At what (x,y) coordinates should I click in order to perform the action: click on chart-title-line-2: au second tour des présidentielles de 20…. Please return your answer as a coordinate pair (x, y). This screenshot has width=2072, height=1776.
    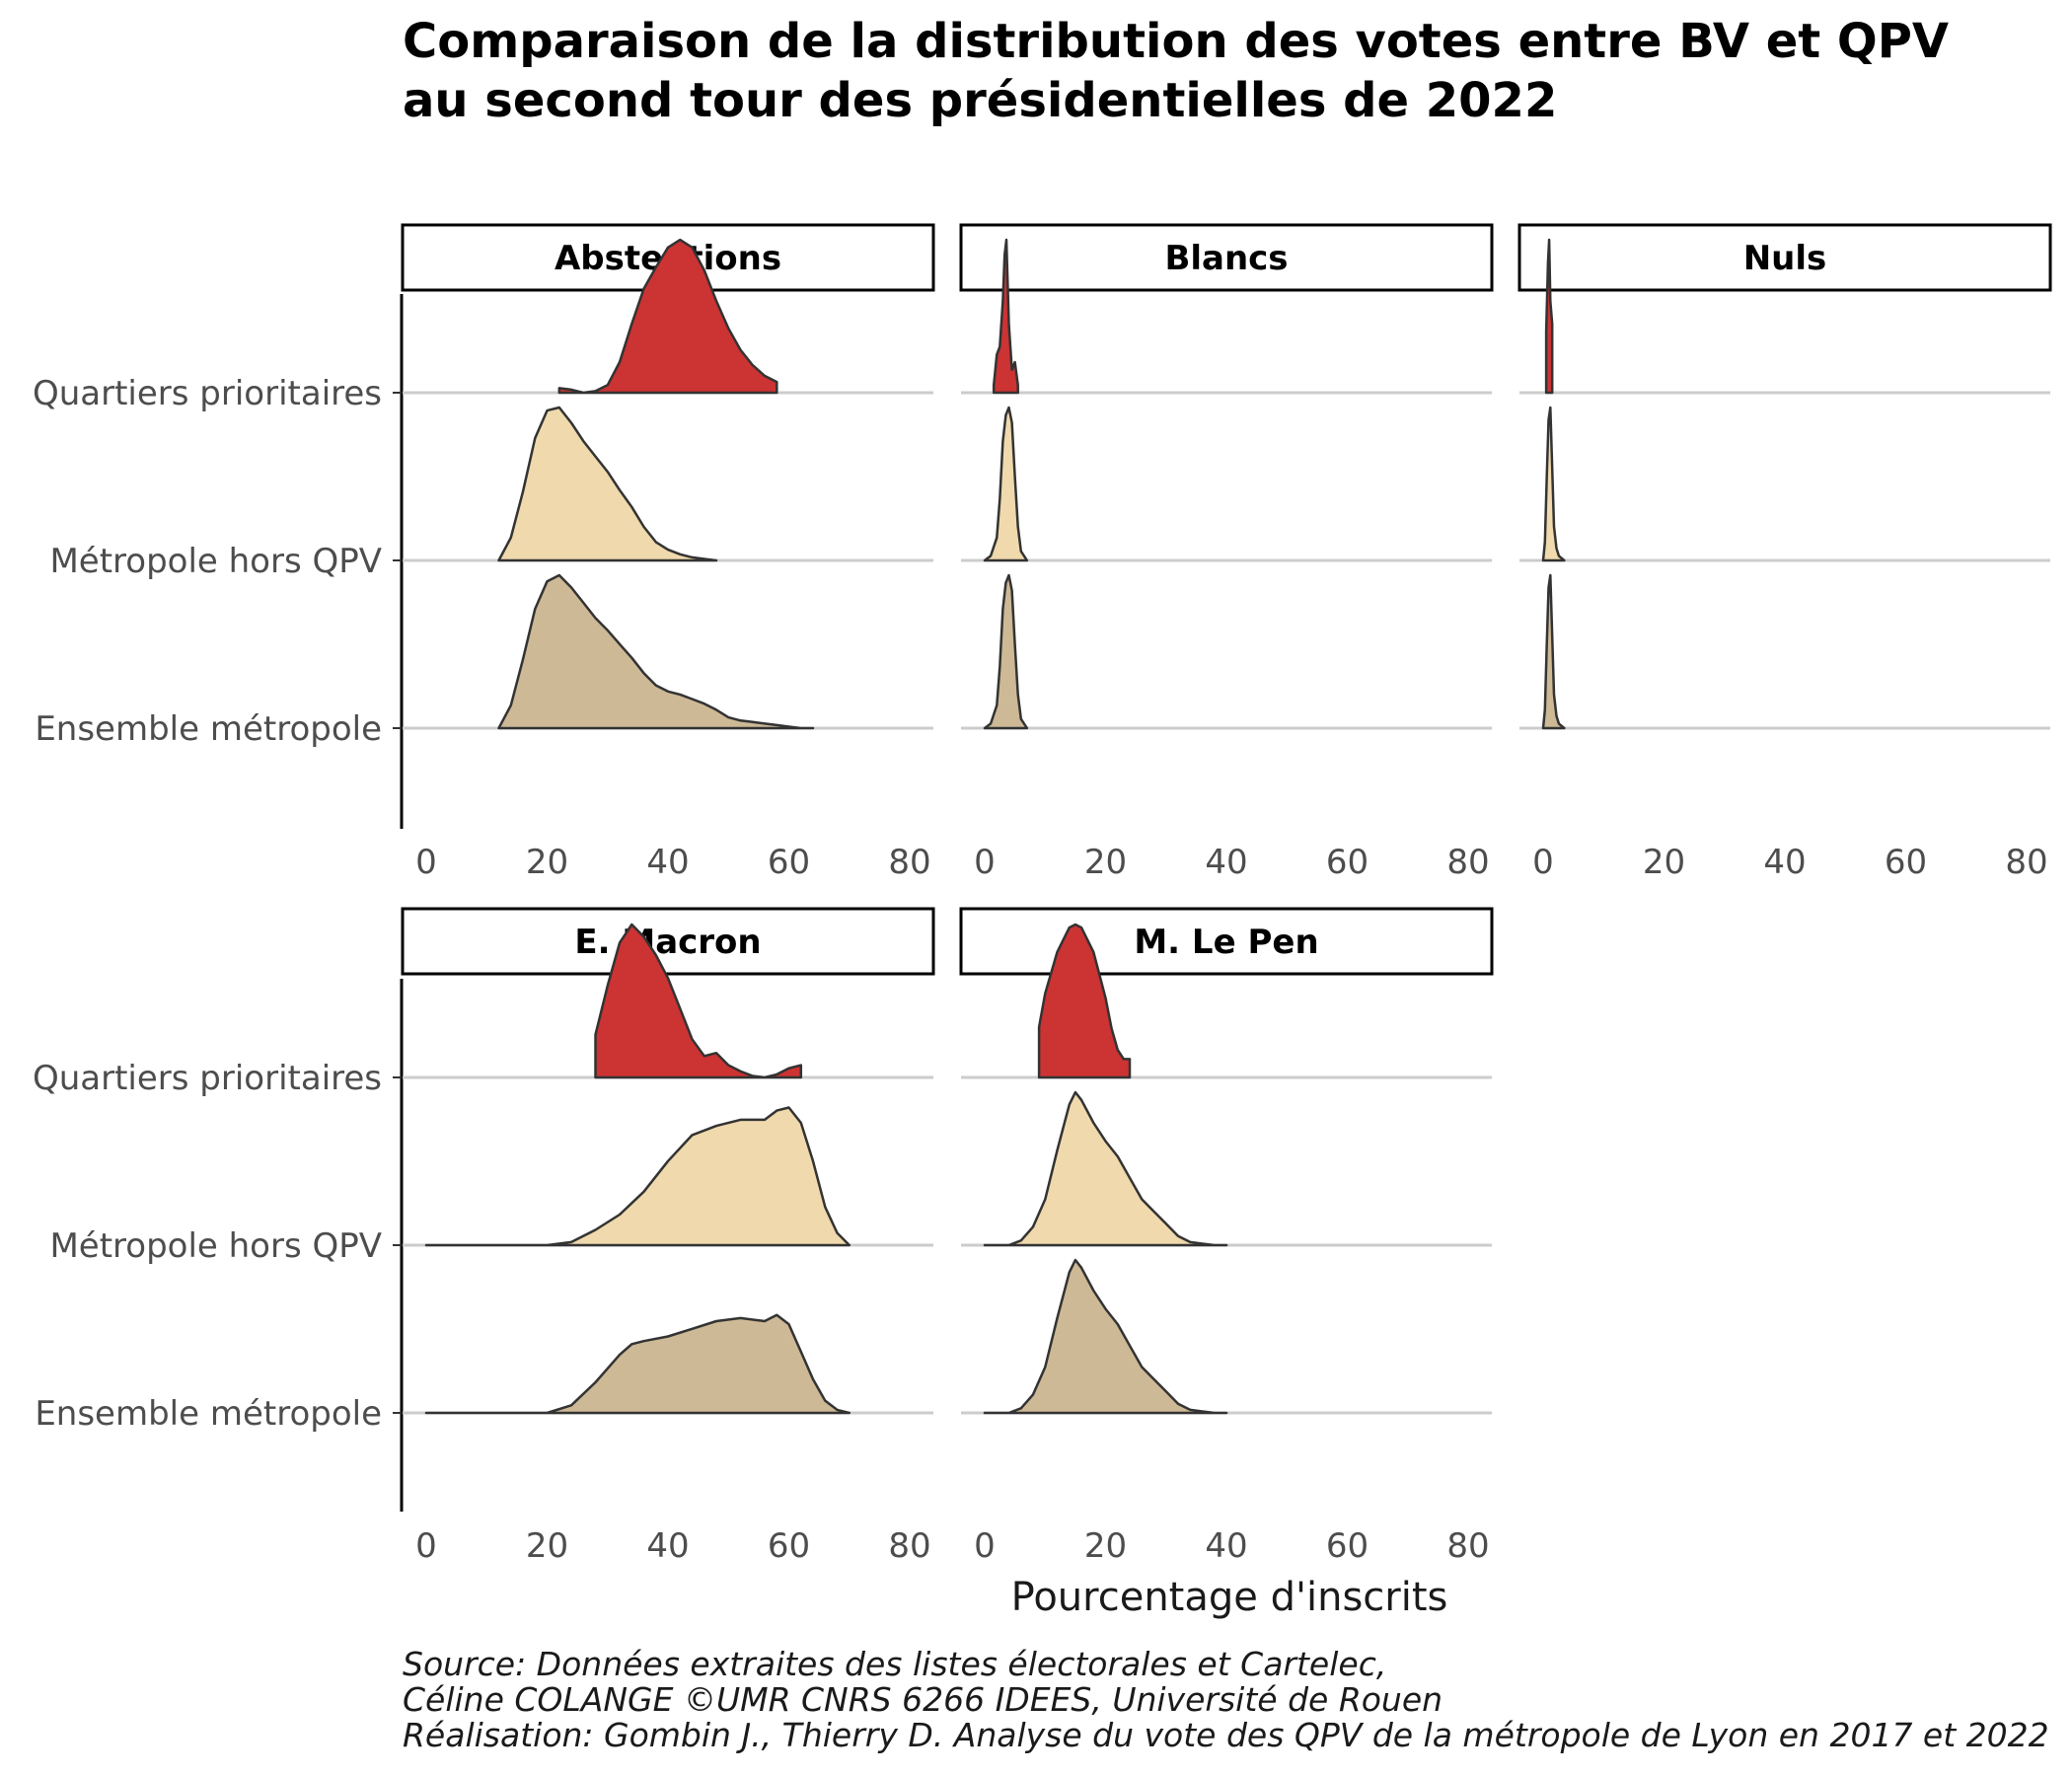
    Looking at the image, I should click on (980, 100).